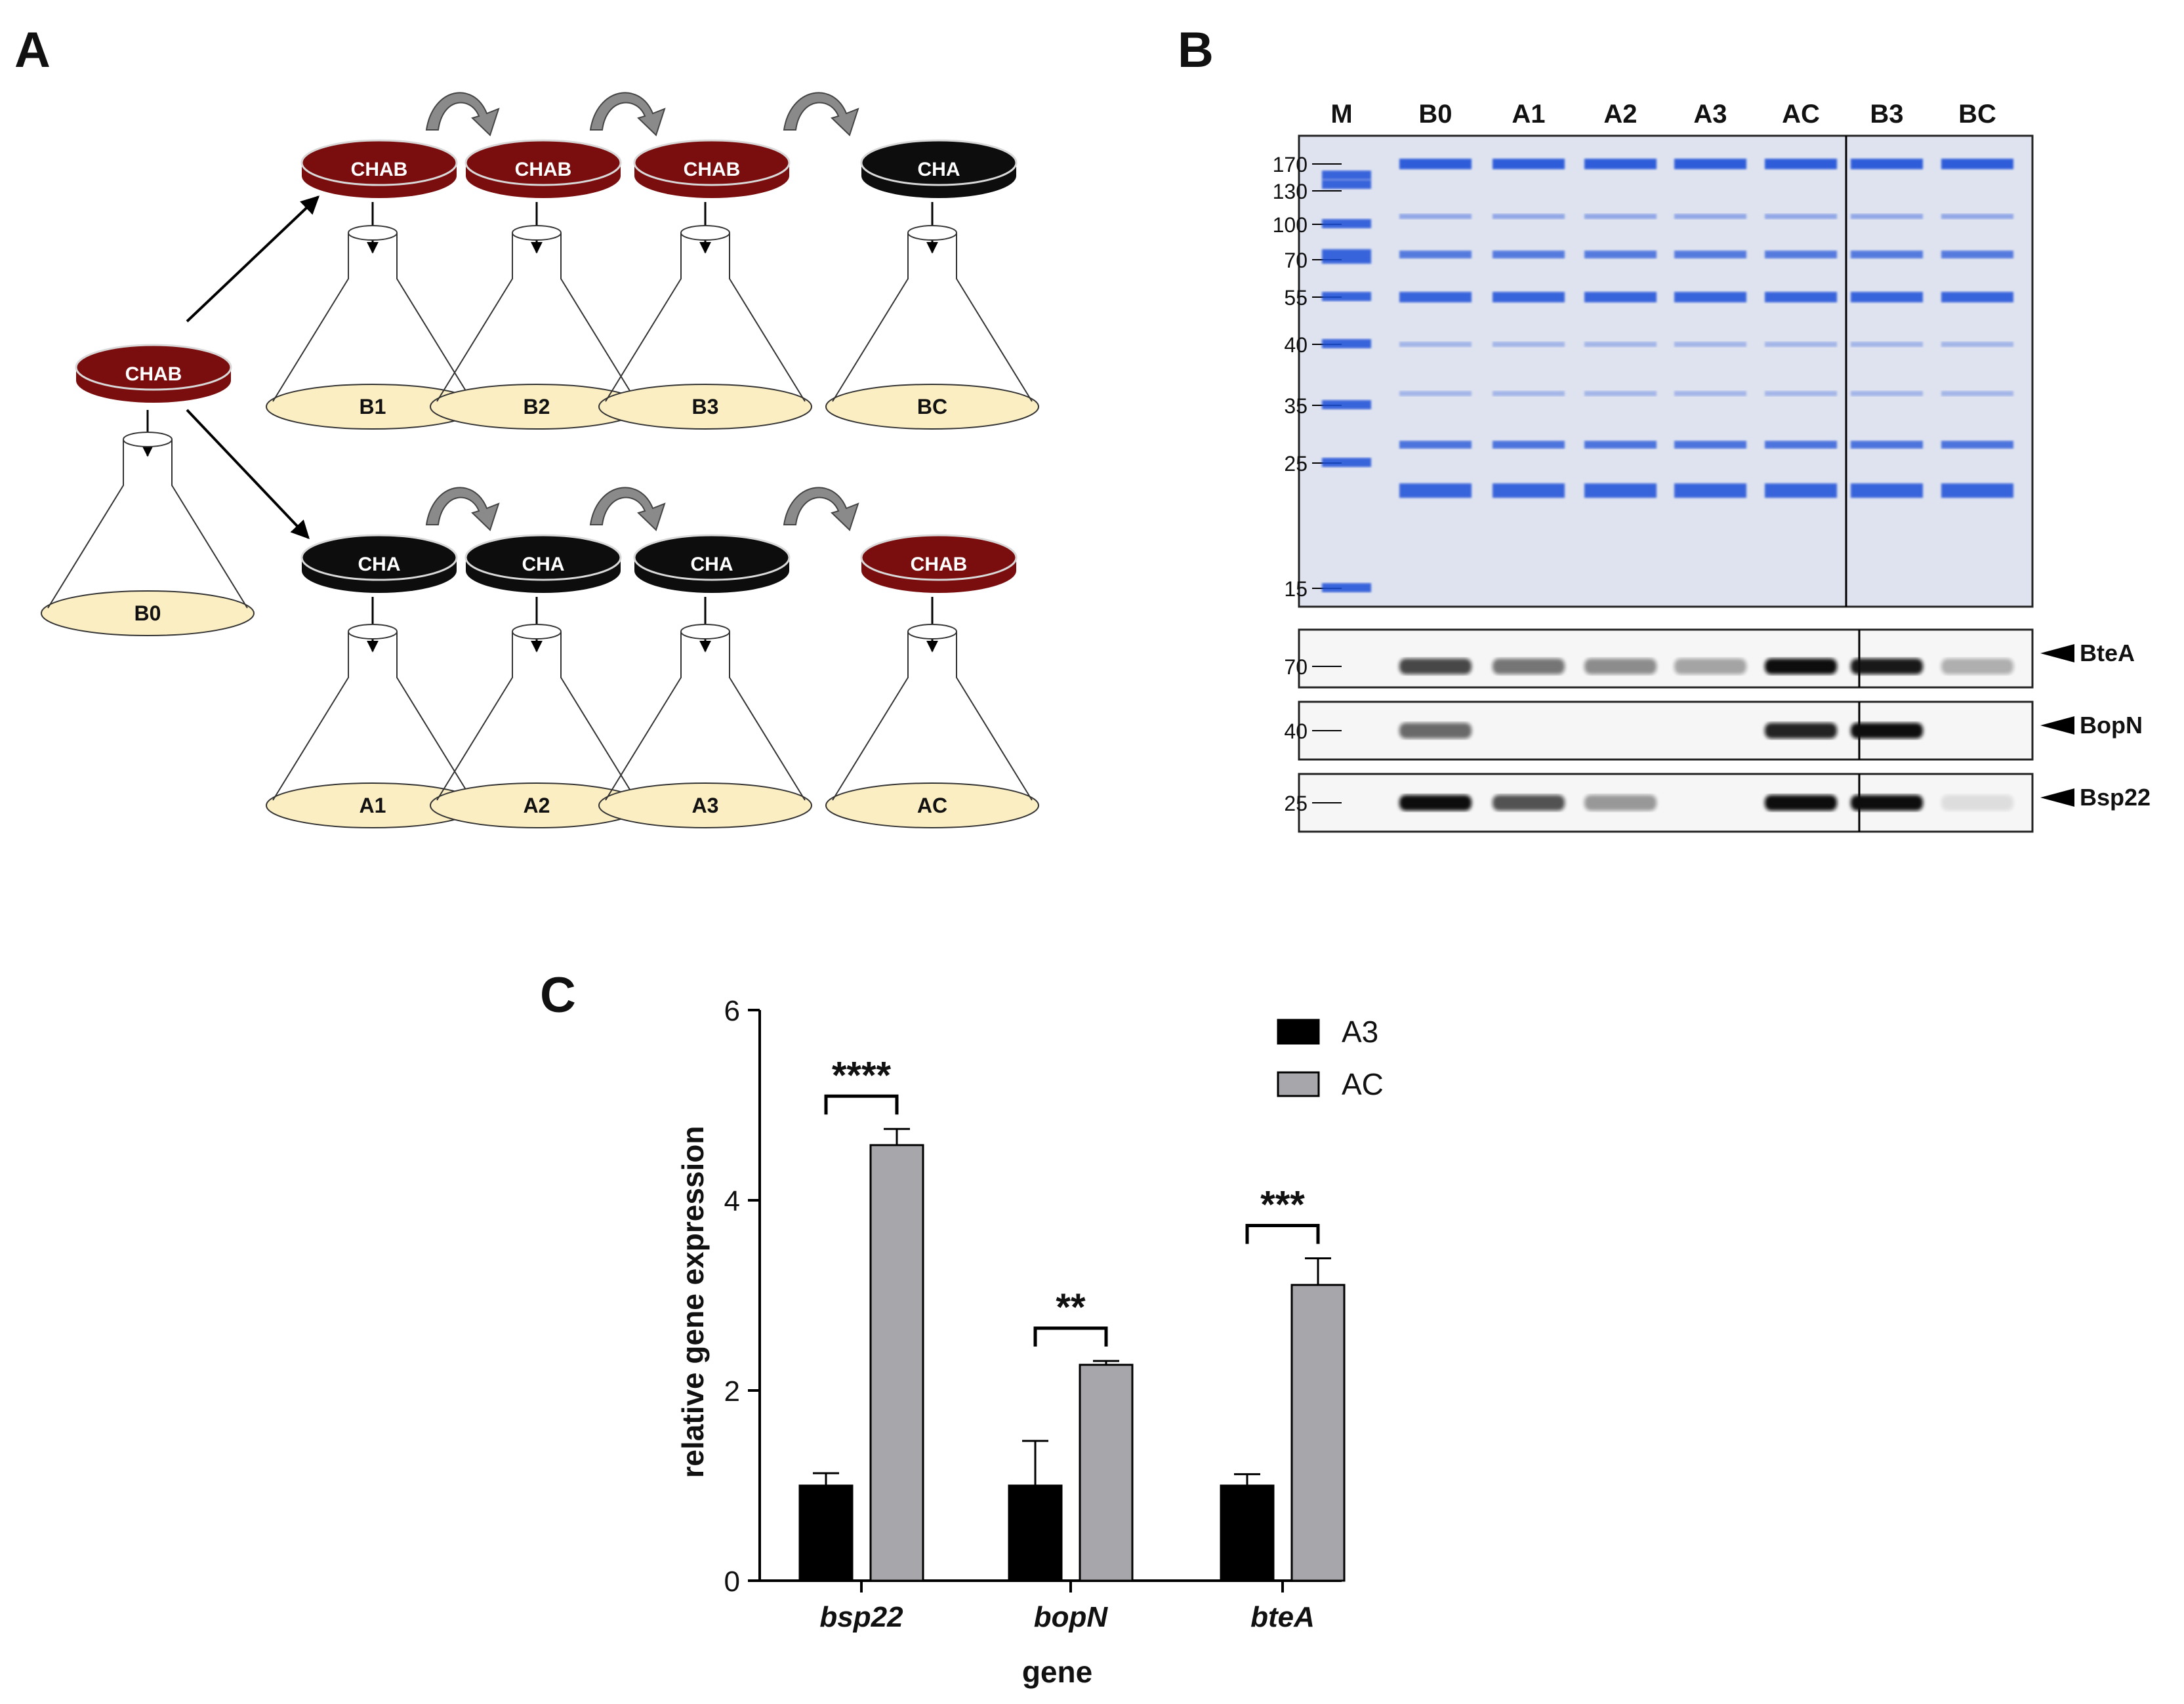  Describe the element at coordinates (1296, 260) in the screenshot. I see `mw-marker-label: 70` at that location.